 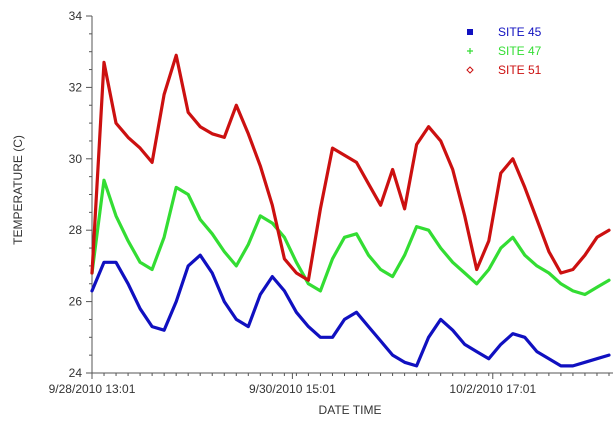 What do you see at coordinates (470, 70) in the screenshot?
I see `legend-marker-diamond` at bounding box center [470, 70].